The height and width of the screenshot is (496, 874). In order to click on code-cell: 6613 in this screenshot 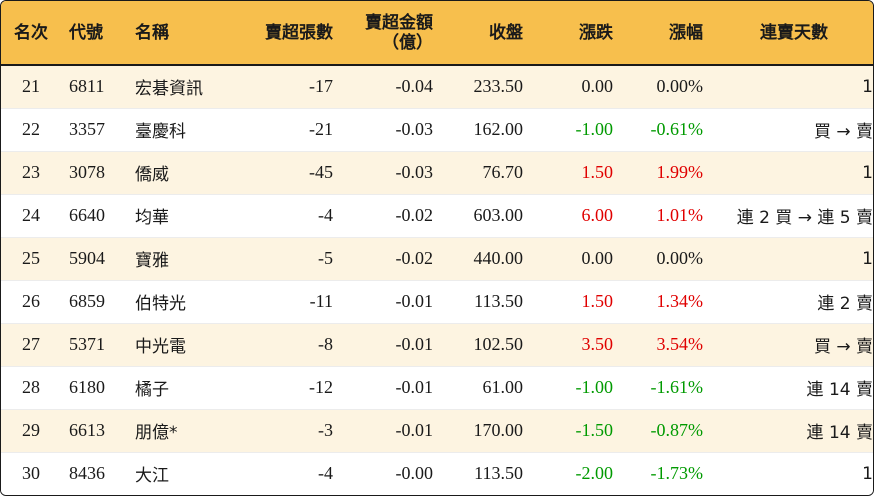, I will do `click(87, 430)`.